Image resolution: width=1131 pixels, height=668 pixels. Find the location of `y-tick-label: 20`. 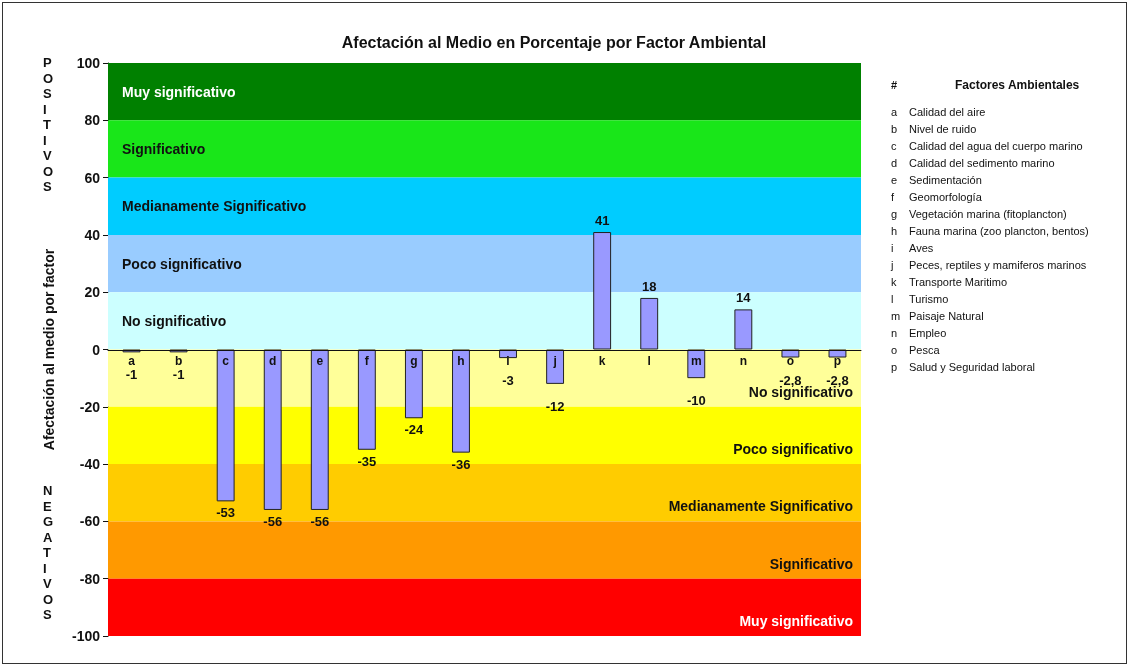

y-tick-label: 20 is located at coordinates (92, 292).